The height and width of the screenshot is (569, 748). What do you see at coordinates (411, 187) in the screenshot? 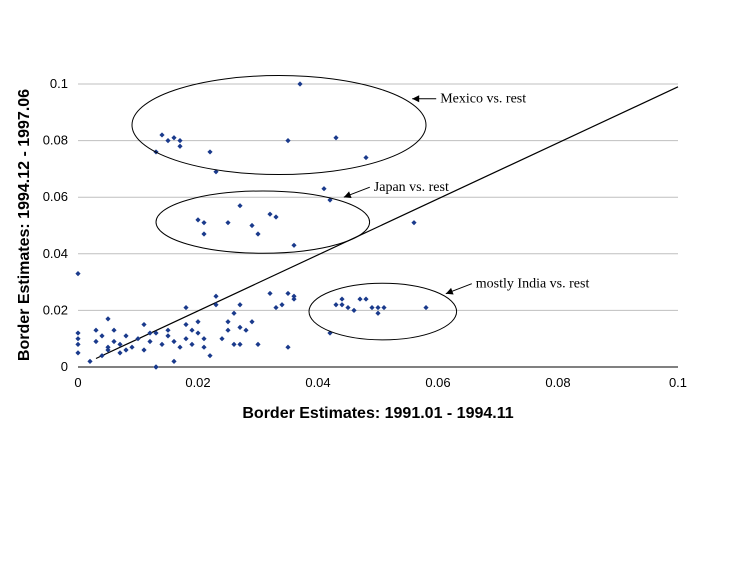
I see `annotation-label: Japan vs. rest` at bounding box center [411, 187].